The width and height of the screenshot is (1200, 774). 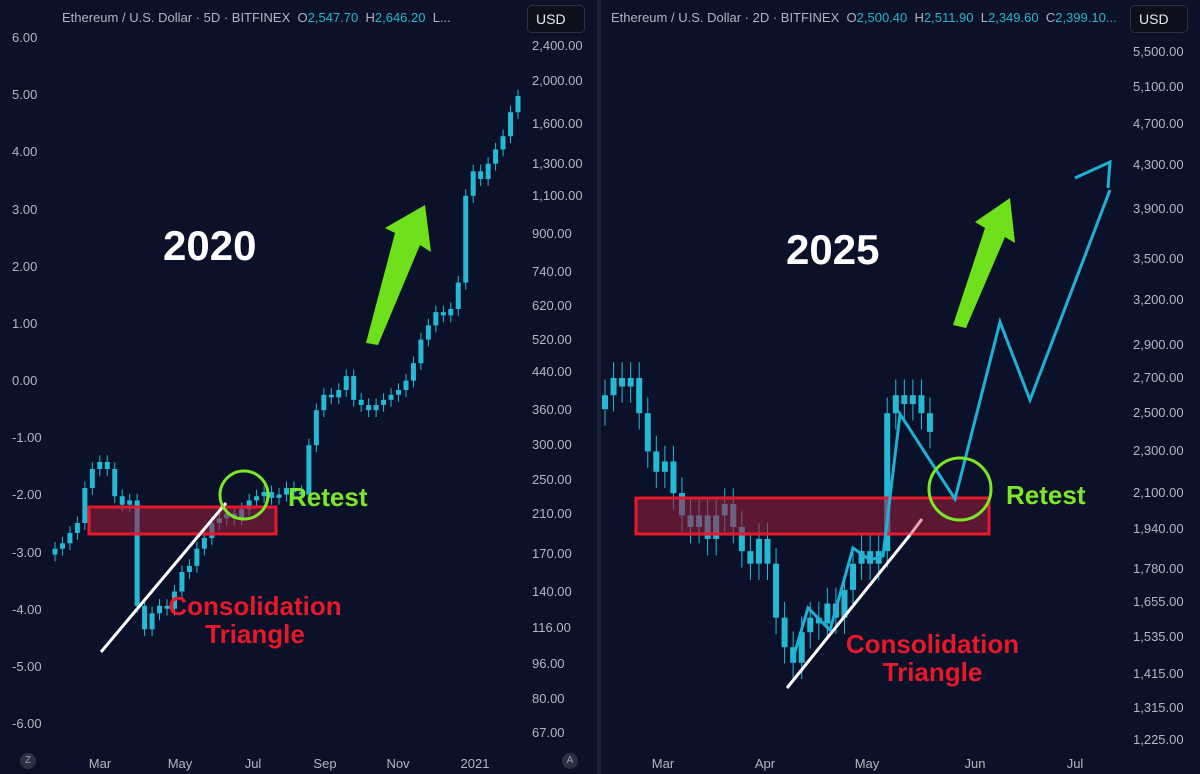 I want to click on green-arrow-2020, so click(x=398, y=275).